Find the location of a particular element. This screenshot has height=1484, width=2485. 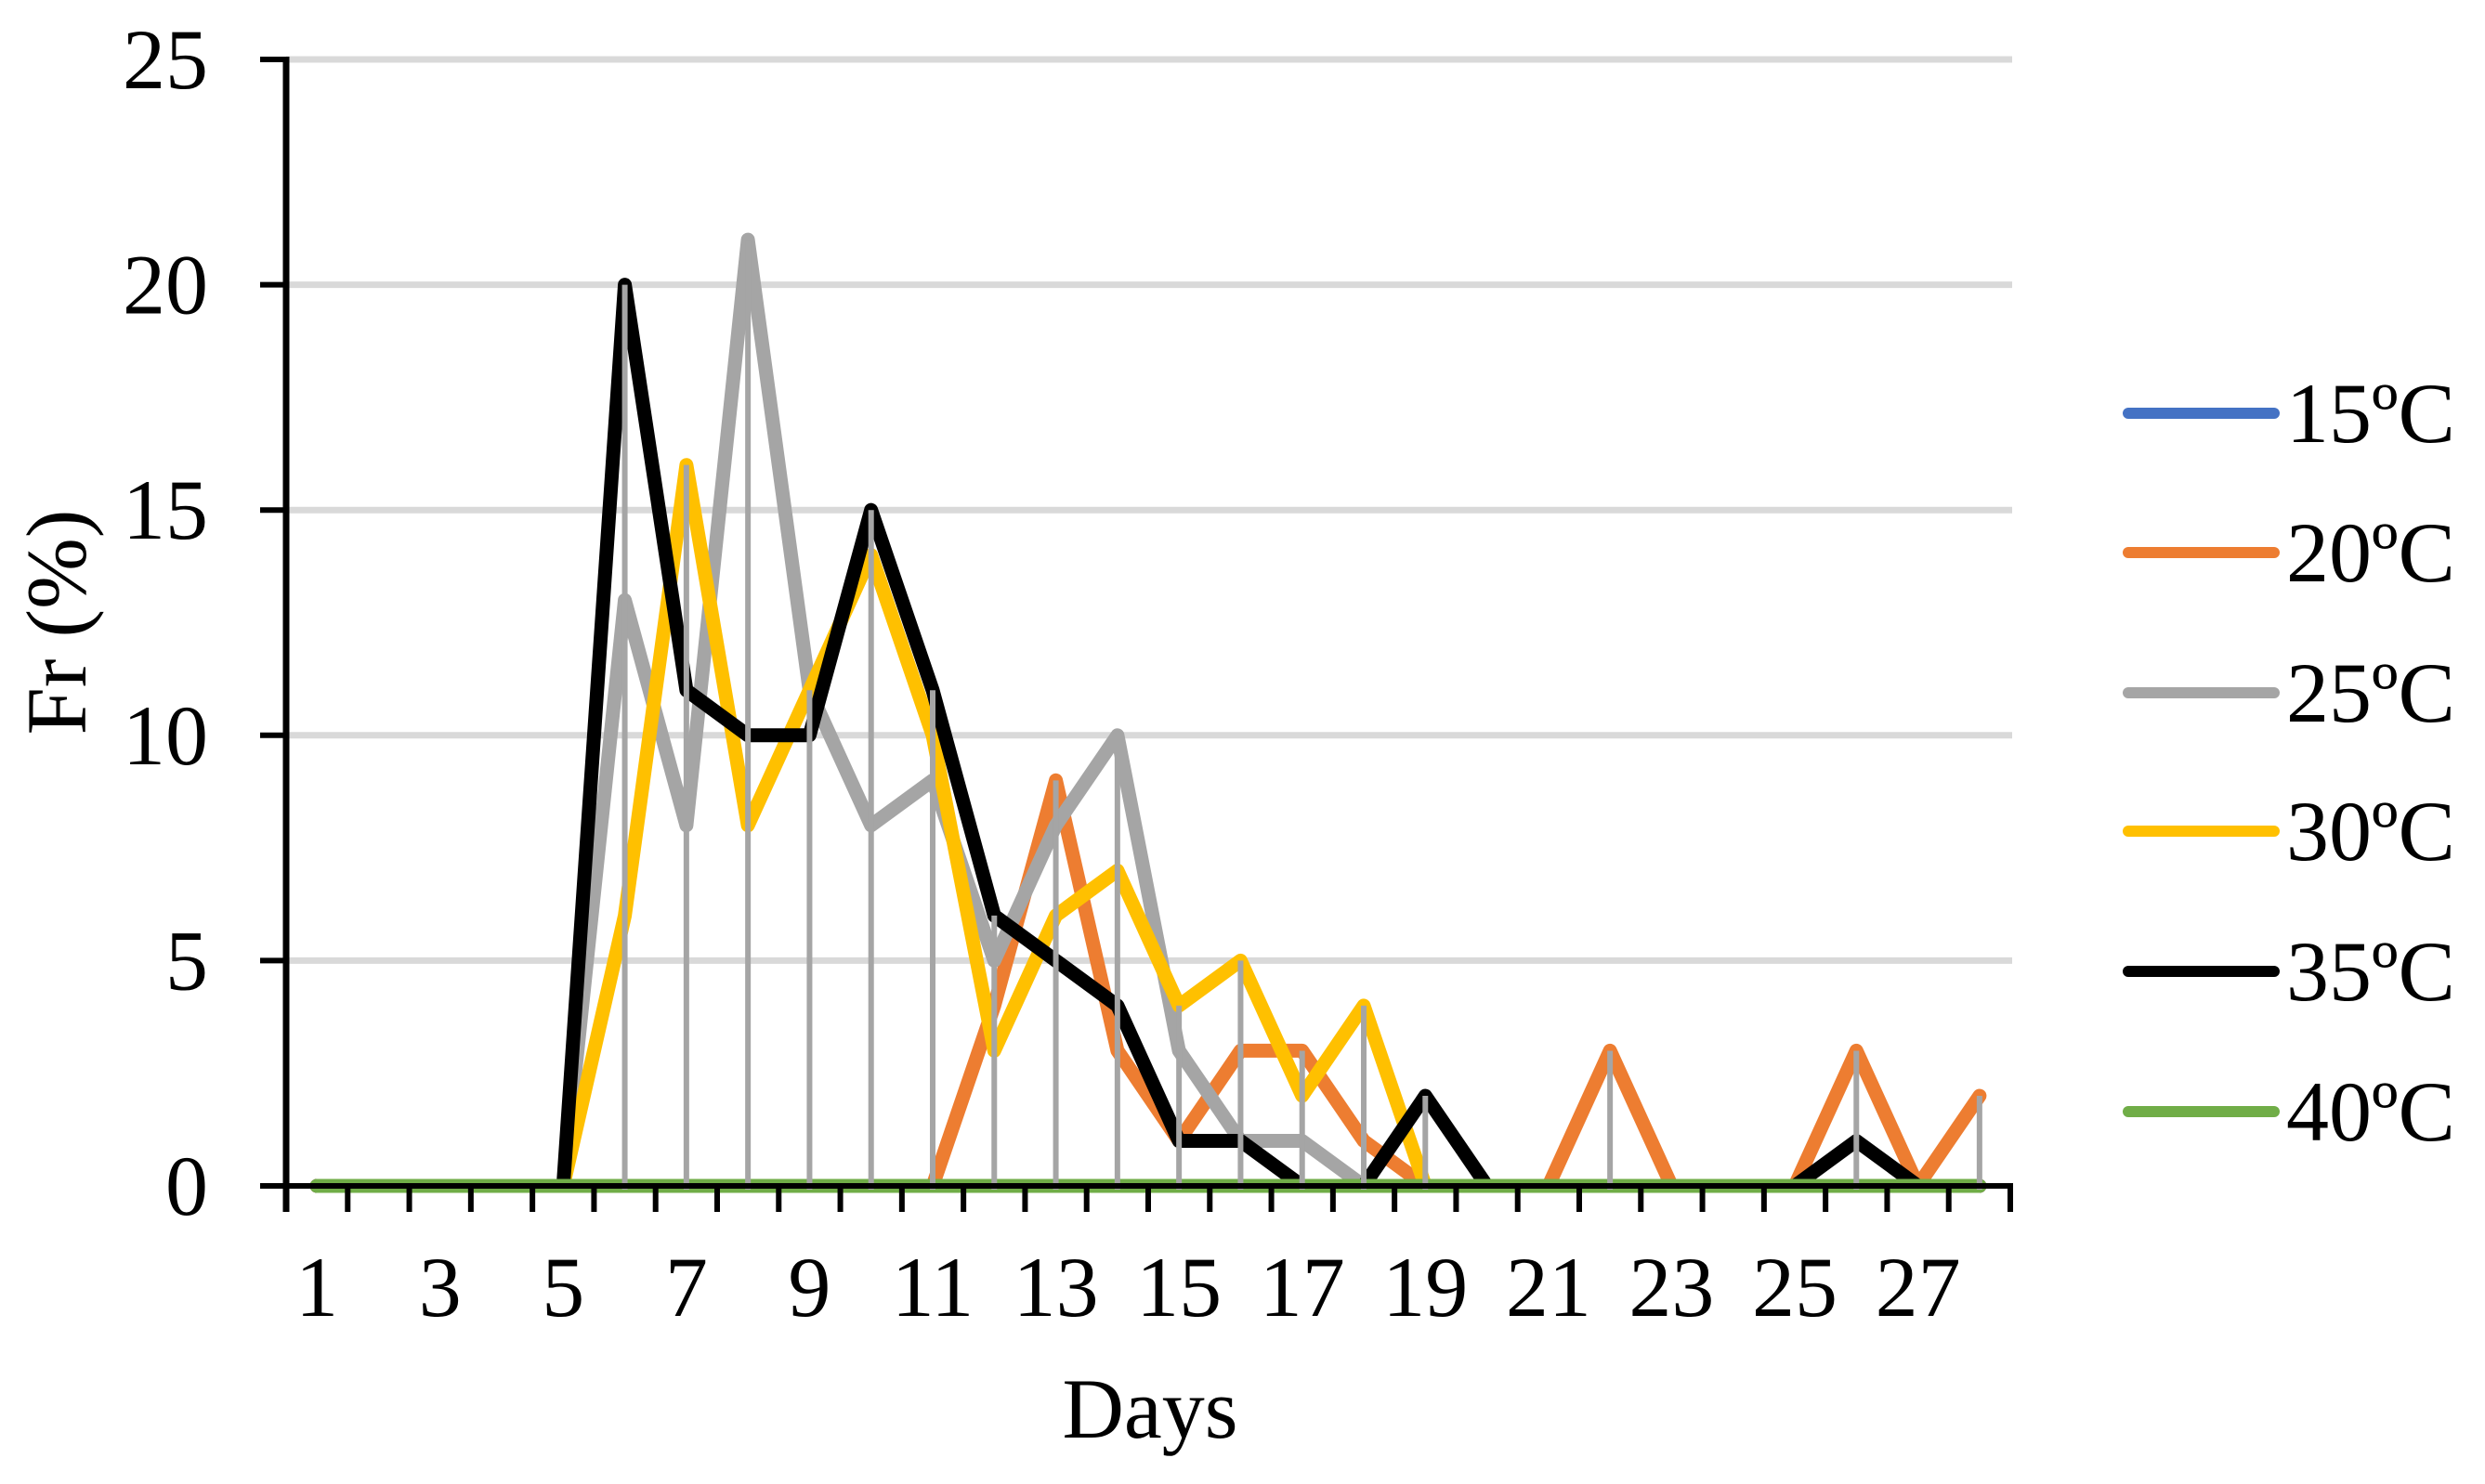

x-tick-label: 5 is located at coordinates (563, 1287).